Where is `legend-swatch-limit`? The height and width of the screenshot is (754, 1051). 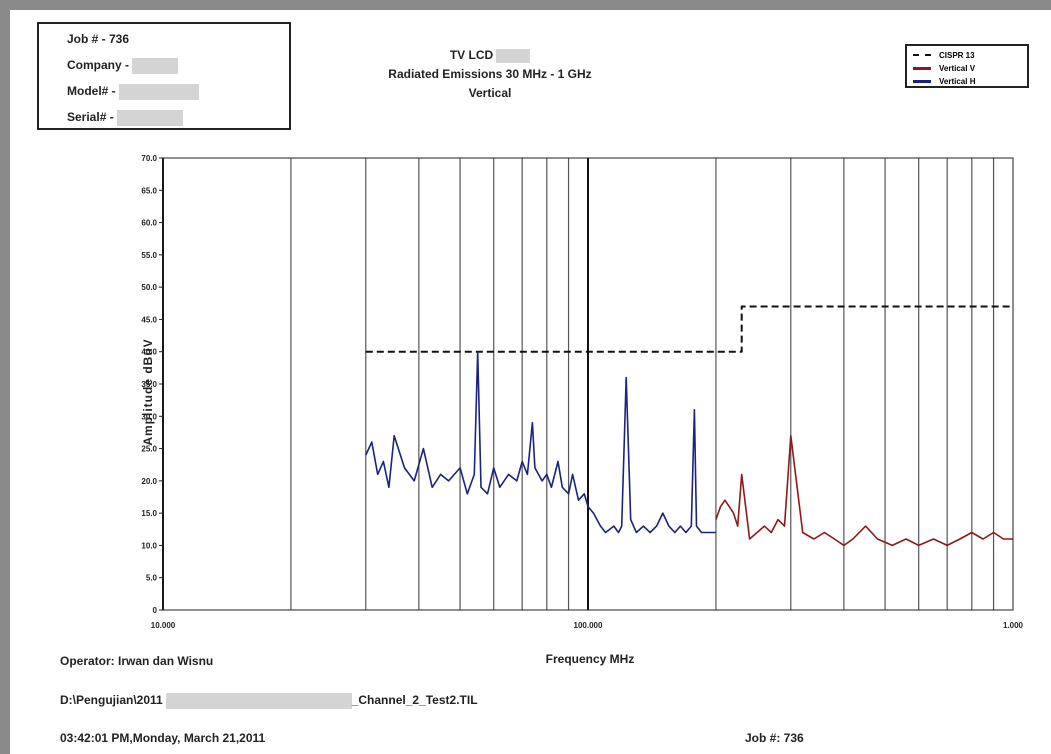
legend-swatch-limit is located at coordinates (922, 55).